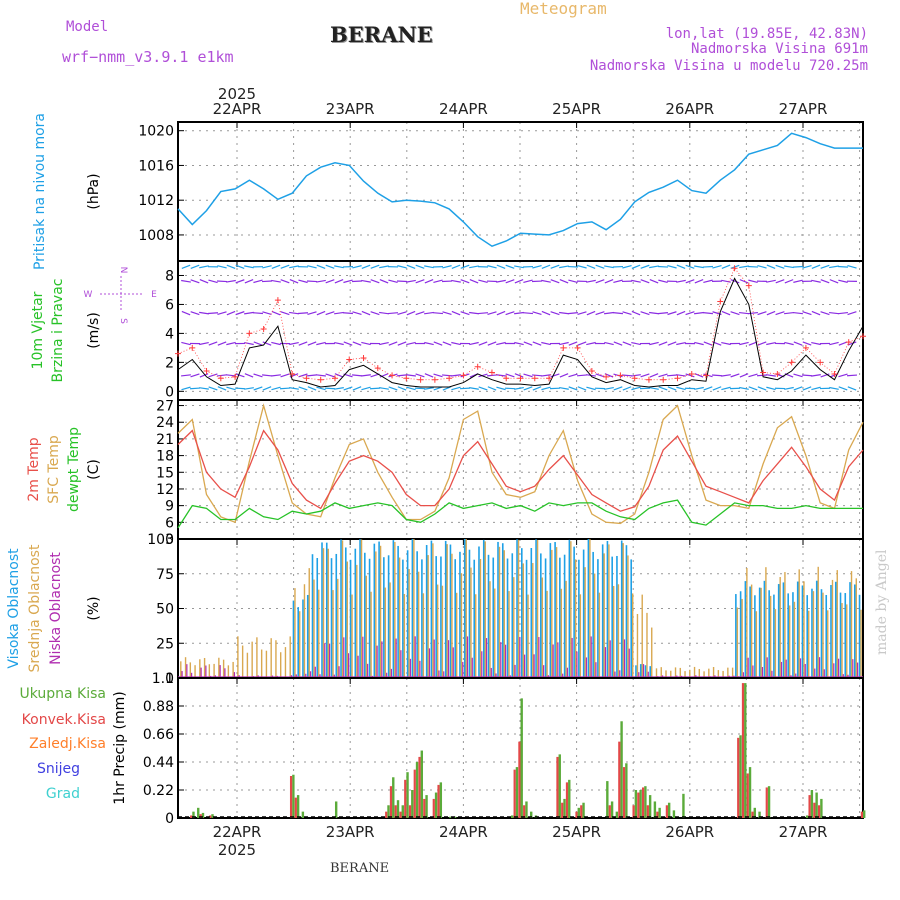 This screenshot has height=900, width=900. What do you see at coordinates (520, 332) in the screenshot?
I see `wind-speed-line` at bounding box center [520, 332].